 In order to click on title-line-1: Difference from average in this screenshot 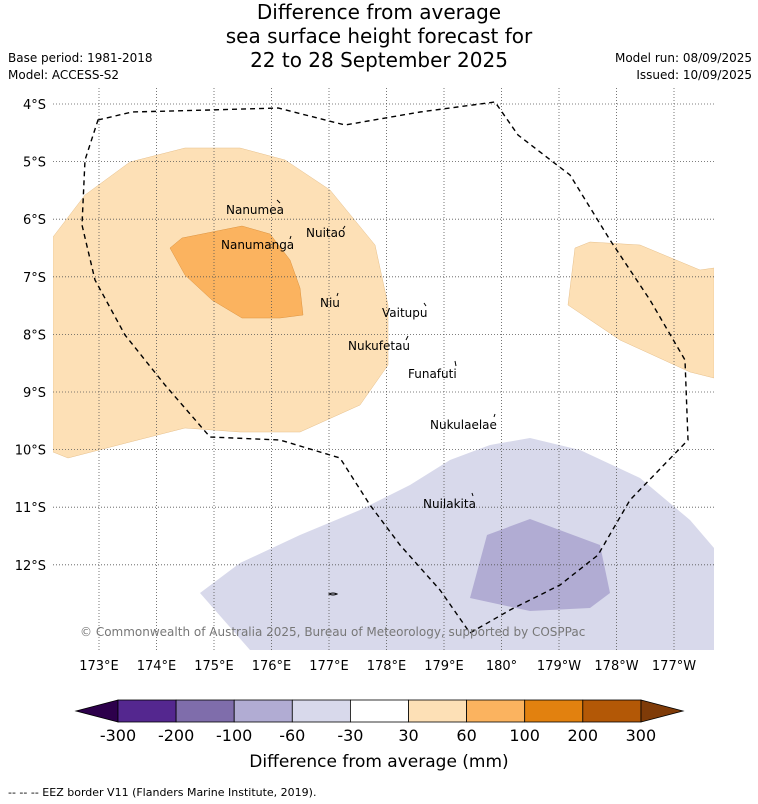, I will do `click(379, 12)`.